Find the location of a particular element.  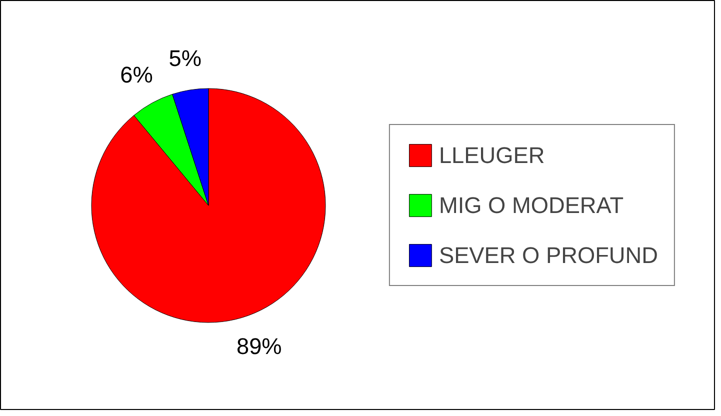

legend-label: LLEUGER is located at coordinates (491, 155).